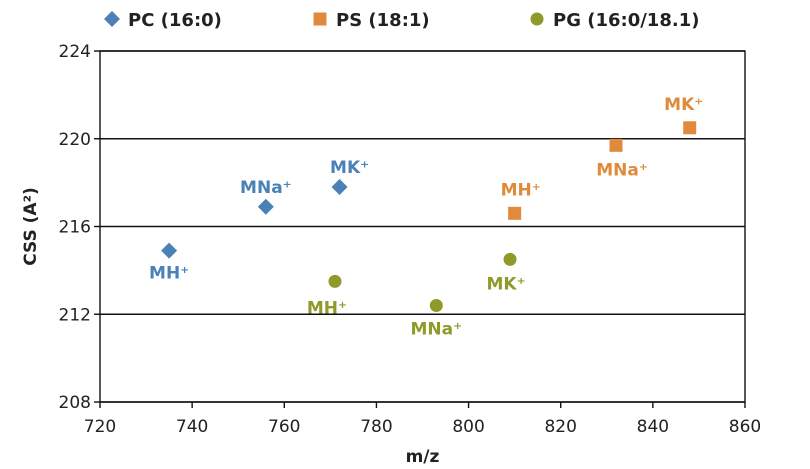 The image size is (810, 469). Describe the element at coordinates (383, 20) in the screenshot. I see `legend-label: PS (18:1)` at that location.